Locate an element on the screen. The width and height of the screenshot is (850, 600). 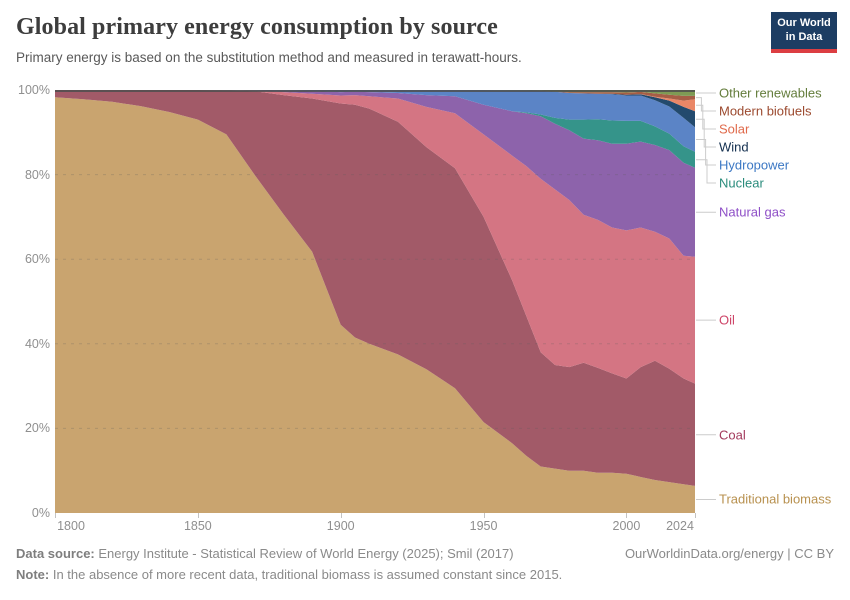
legend-item-hydropower: Hydropower is located at coordinates (754, 165).